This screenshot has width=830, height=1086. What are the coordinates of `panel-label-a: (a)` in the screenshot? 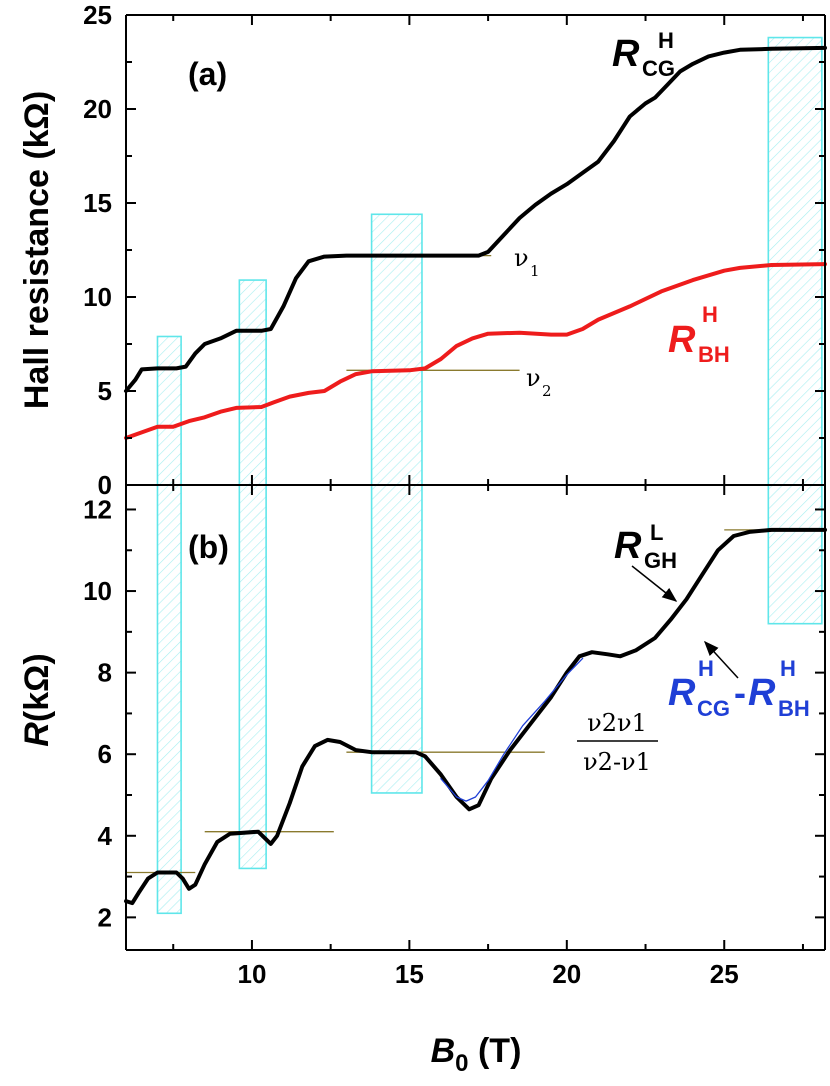 It's located at (207, 74).